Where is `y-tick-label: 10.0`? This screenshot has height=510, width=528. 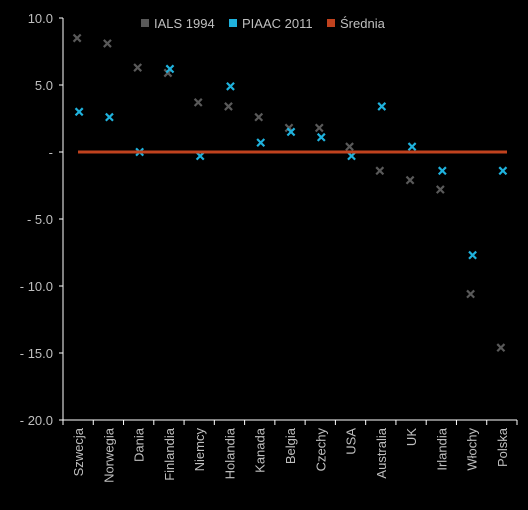 y-tick-label: 10.0 is located at coordinates (40, 18).